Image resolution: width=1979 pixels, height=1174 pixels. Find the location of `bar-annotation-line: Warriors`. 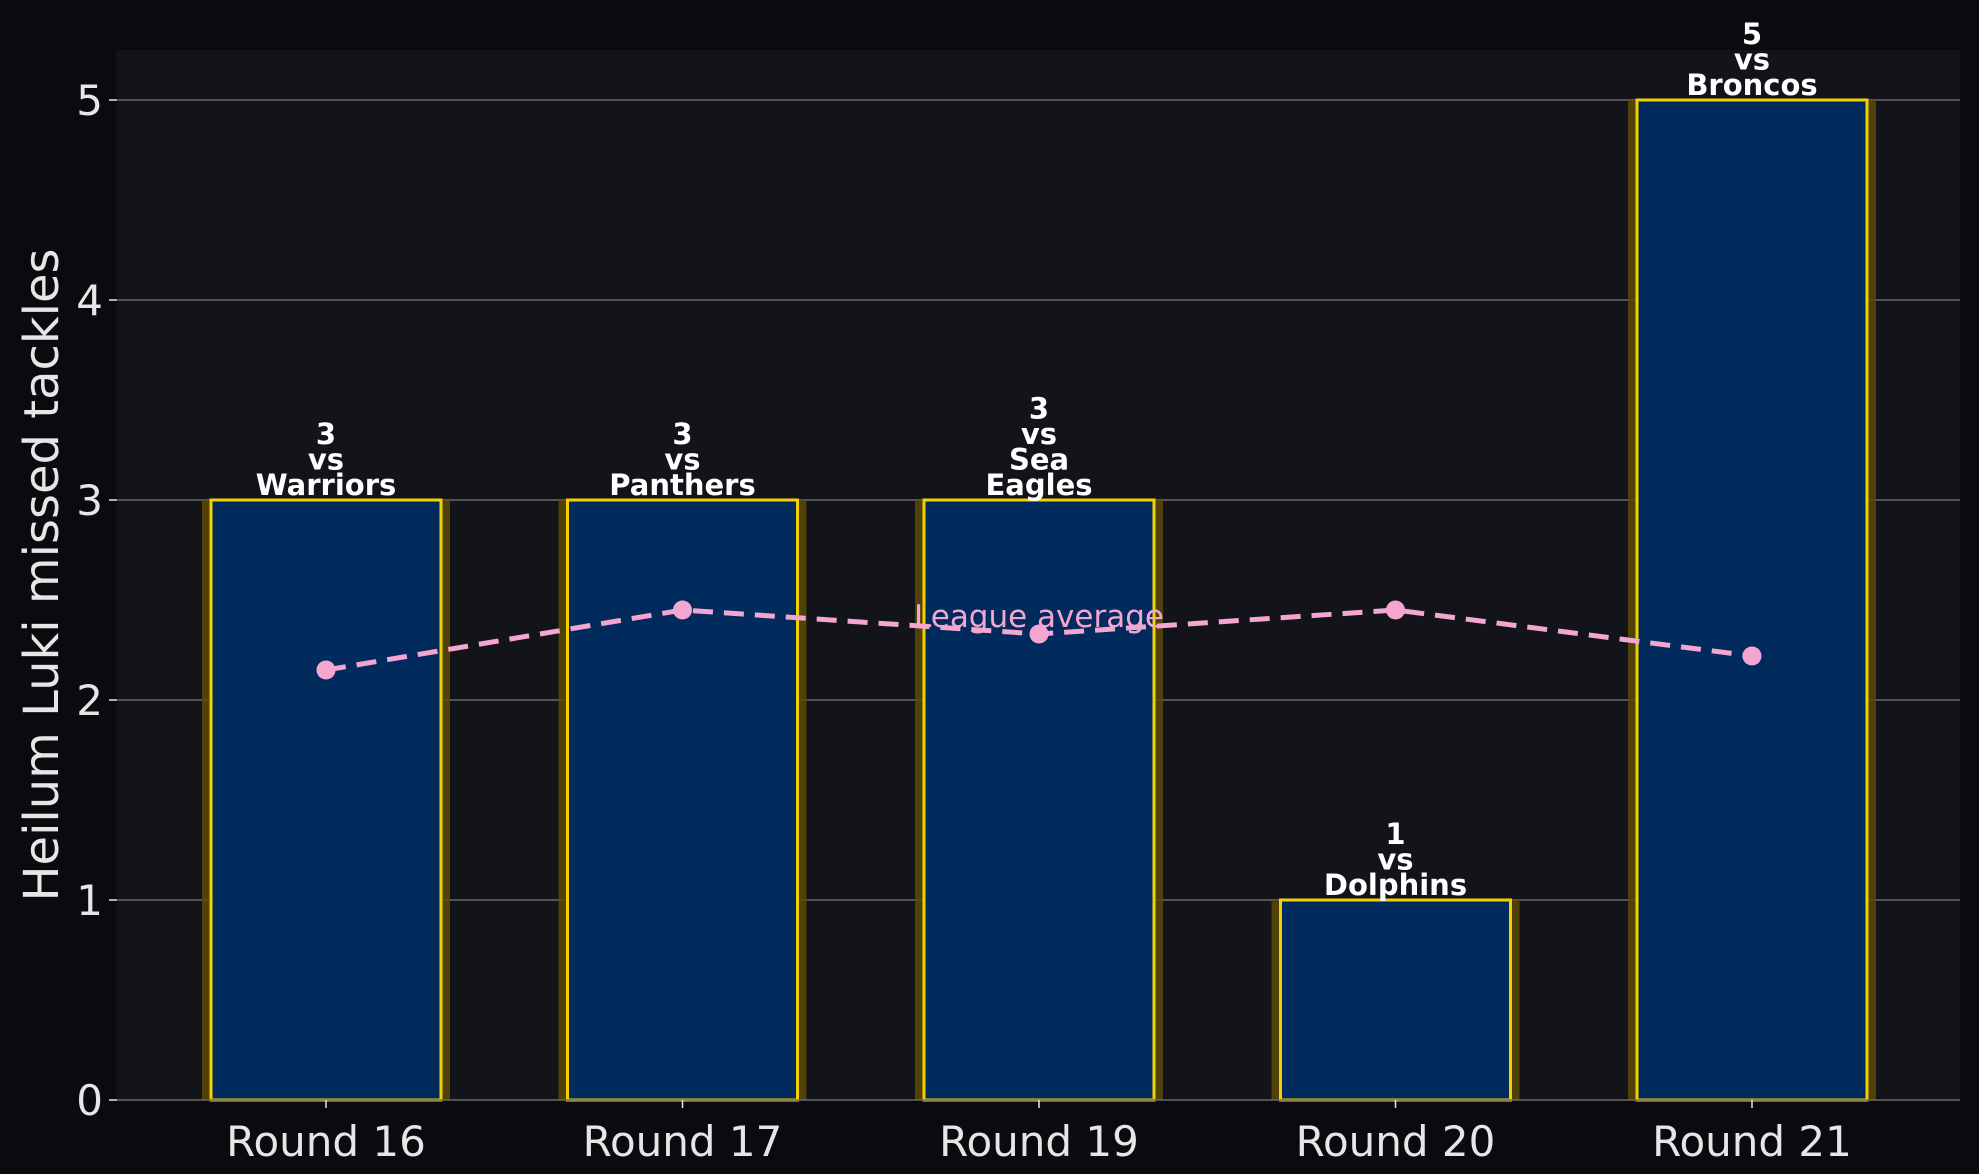

bar-annotation-line: Warriors is located at coordinates (326, 485).